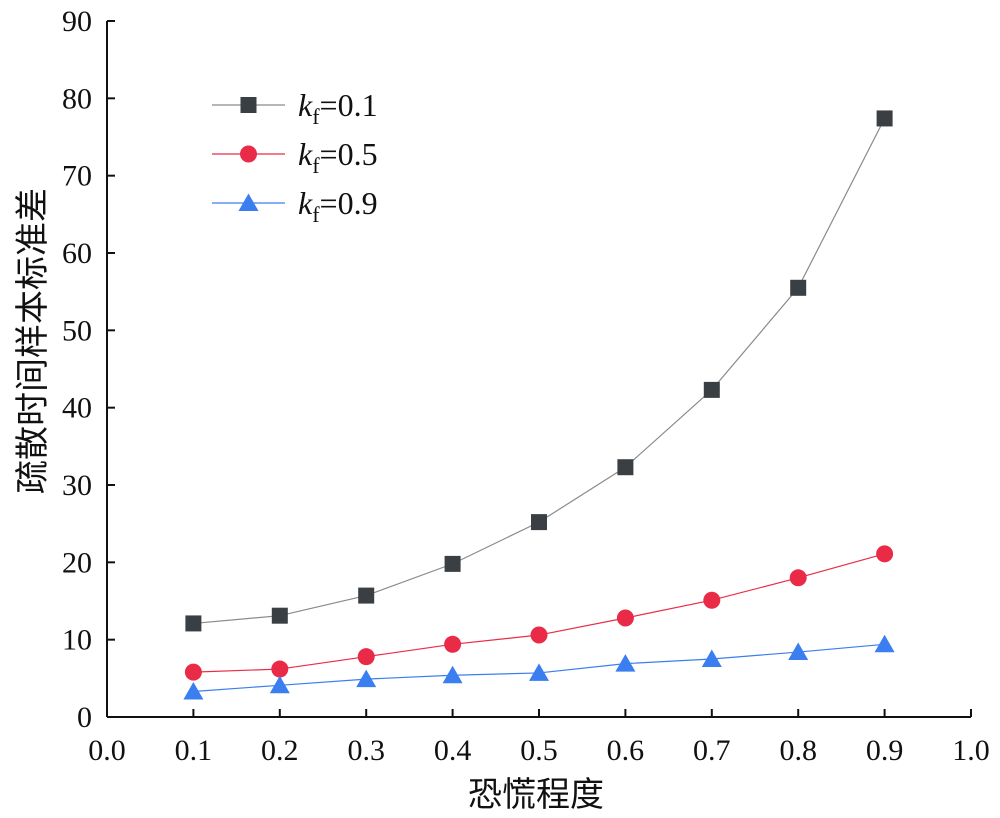 This screenshot has width=1000, height=818. Describe the element at coordinates (280, 750) in the screenshot. I see `x-tick-label: 0.2` at that location.